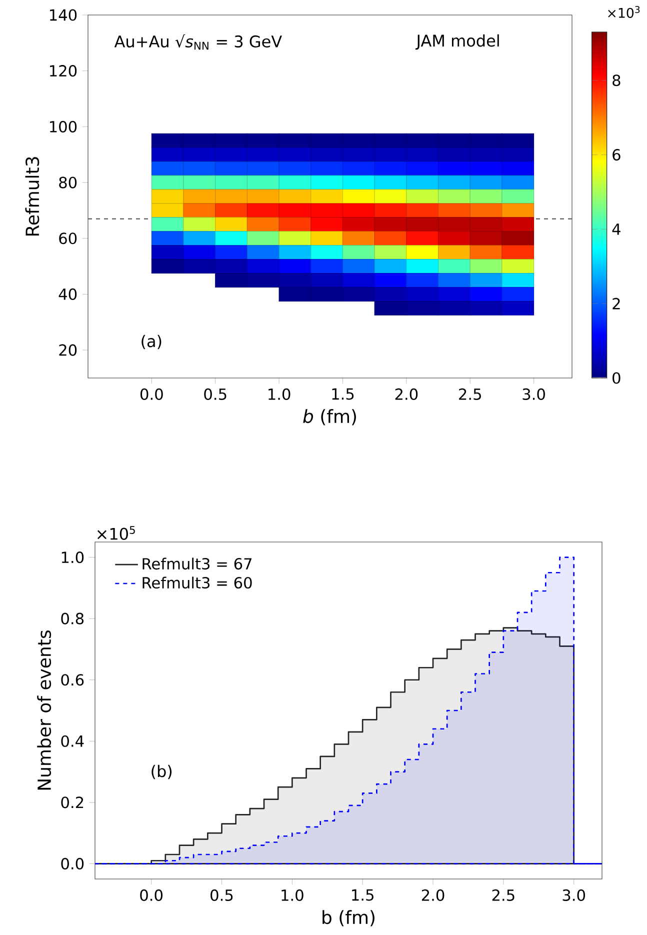 The width and height of the screenshot is (647, 935). Describe the element at coordinates (616, 80) in the screenshot. I see `color-bar-label: 8` at that location.